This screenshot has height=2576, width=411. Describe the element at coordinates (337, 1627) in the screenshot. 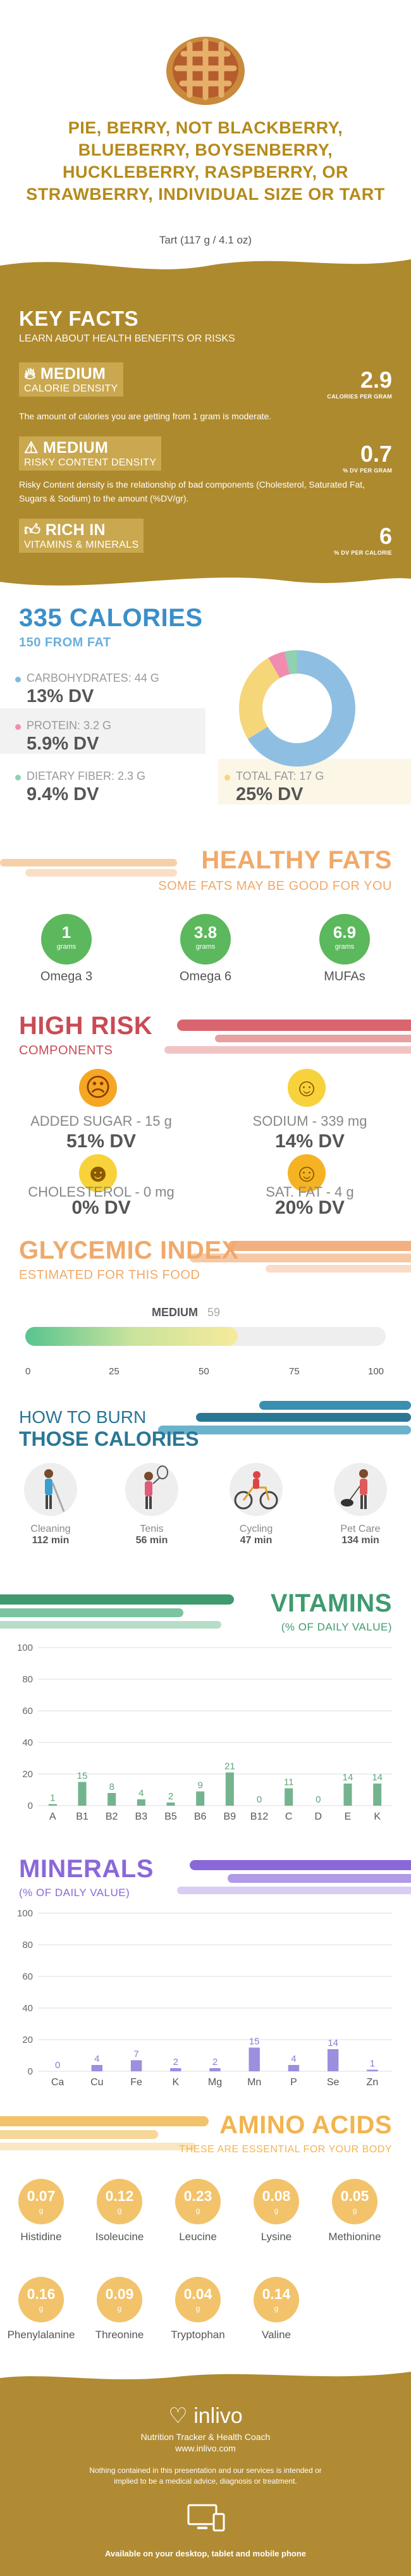

I see `vitamins-subheading: (% OF DAILY VALUE)` at that location.